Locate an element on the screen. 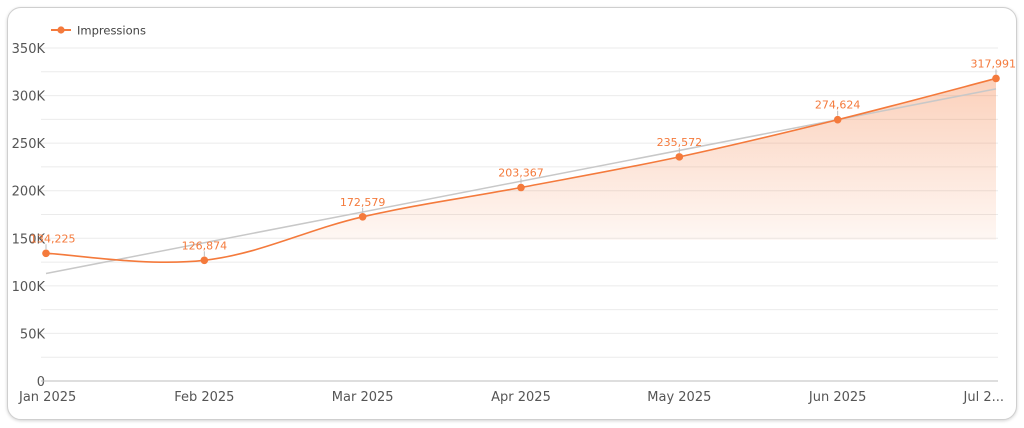  y-tick-label: 50K is located at coordinates (33, 334).